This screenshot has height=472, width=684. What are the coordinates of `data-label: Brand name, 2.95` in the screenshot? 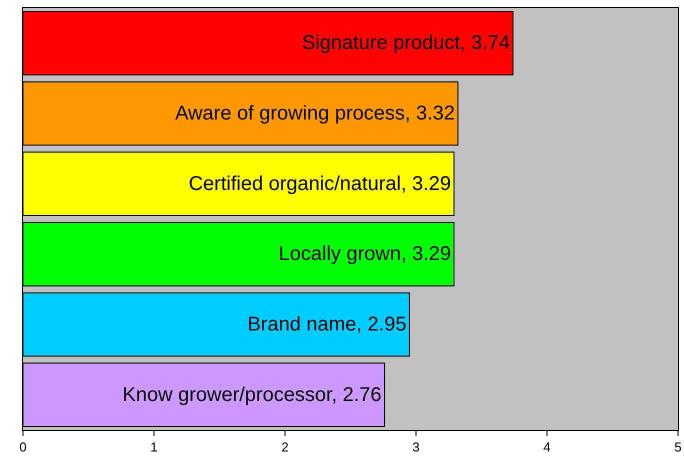 It's located at (326, 325).